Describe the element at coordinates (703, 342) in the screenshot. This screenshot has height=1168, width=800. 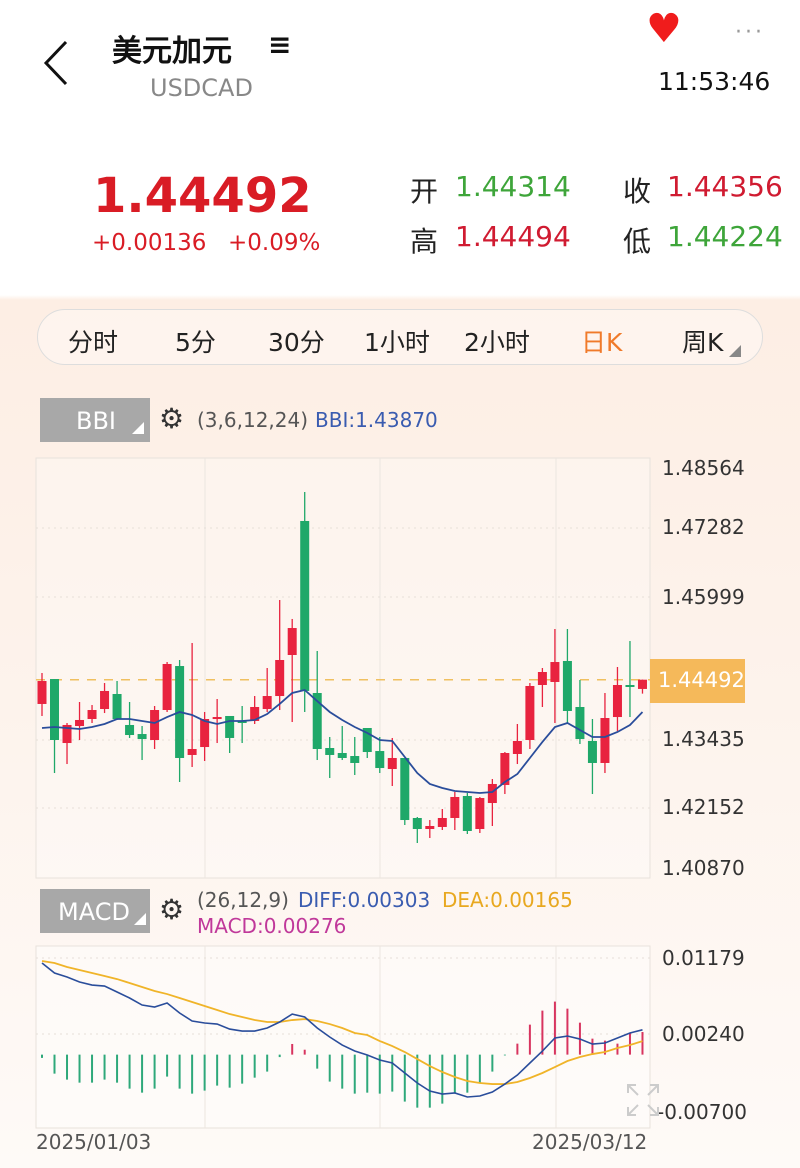
I see `tab-weekly: 周K` at that location.